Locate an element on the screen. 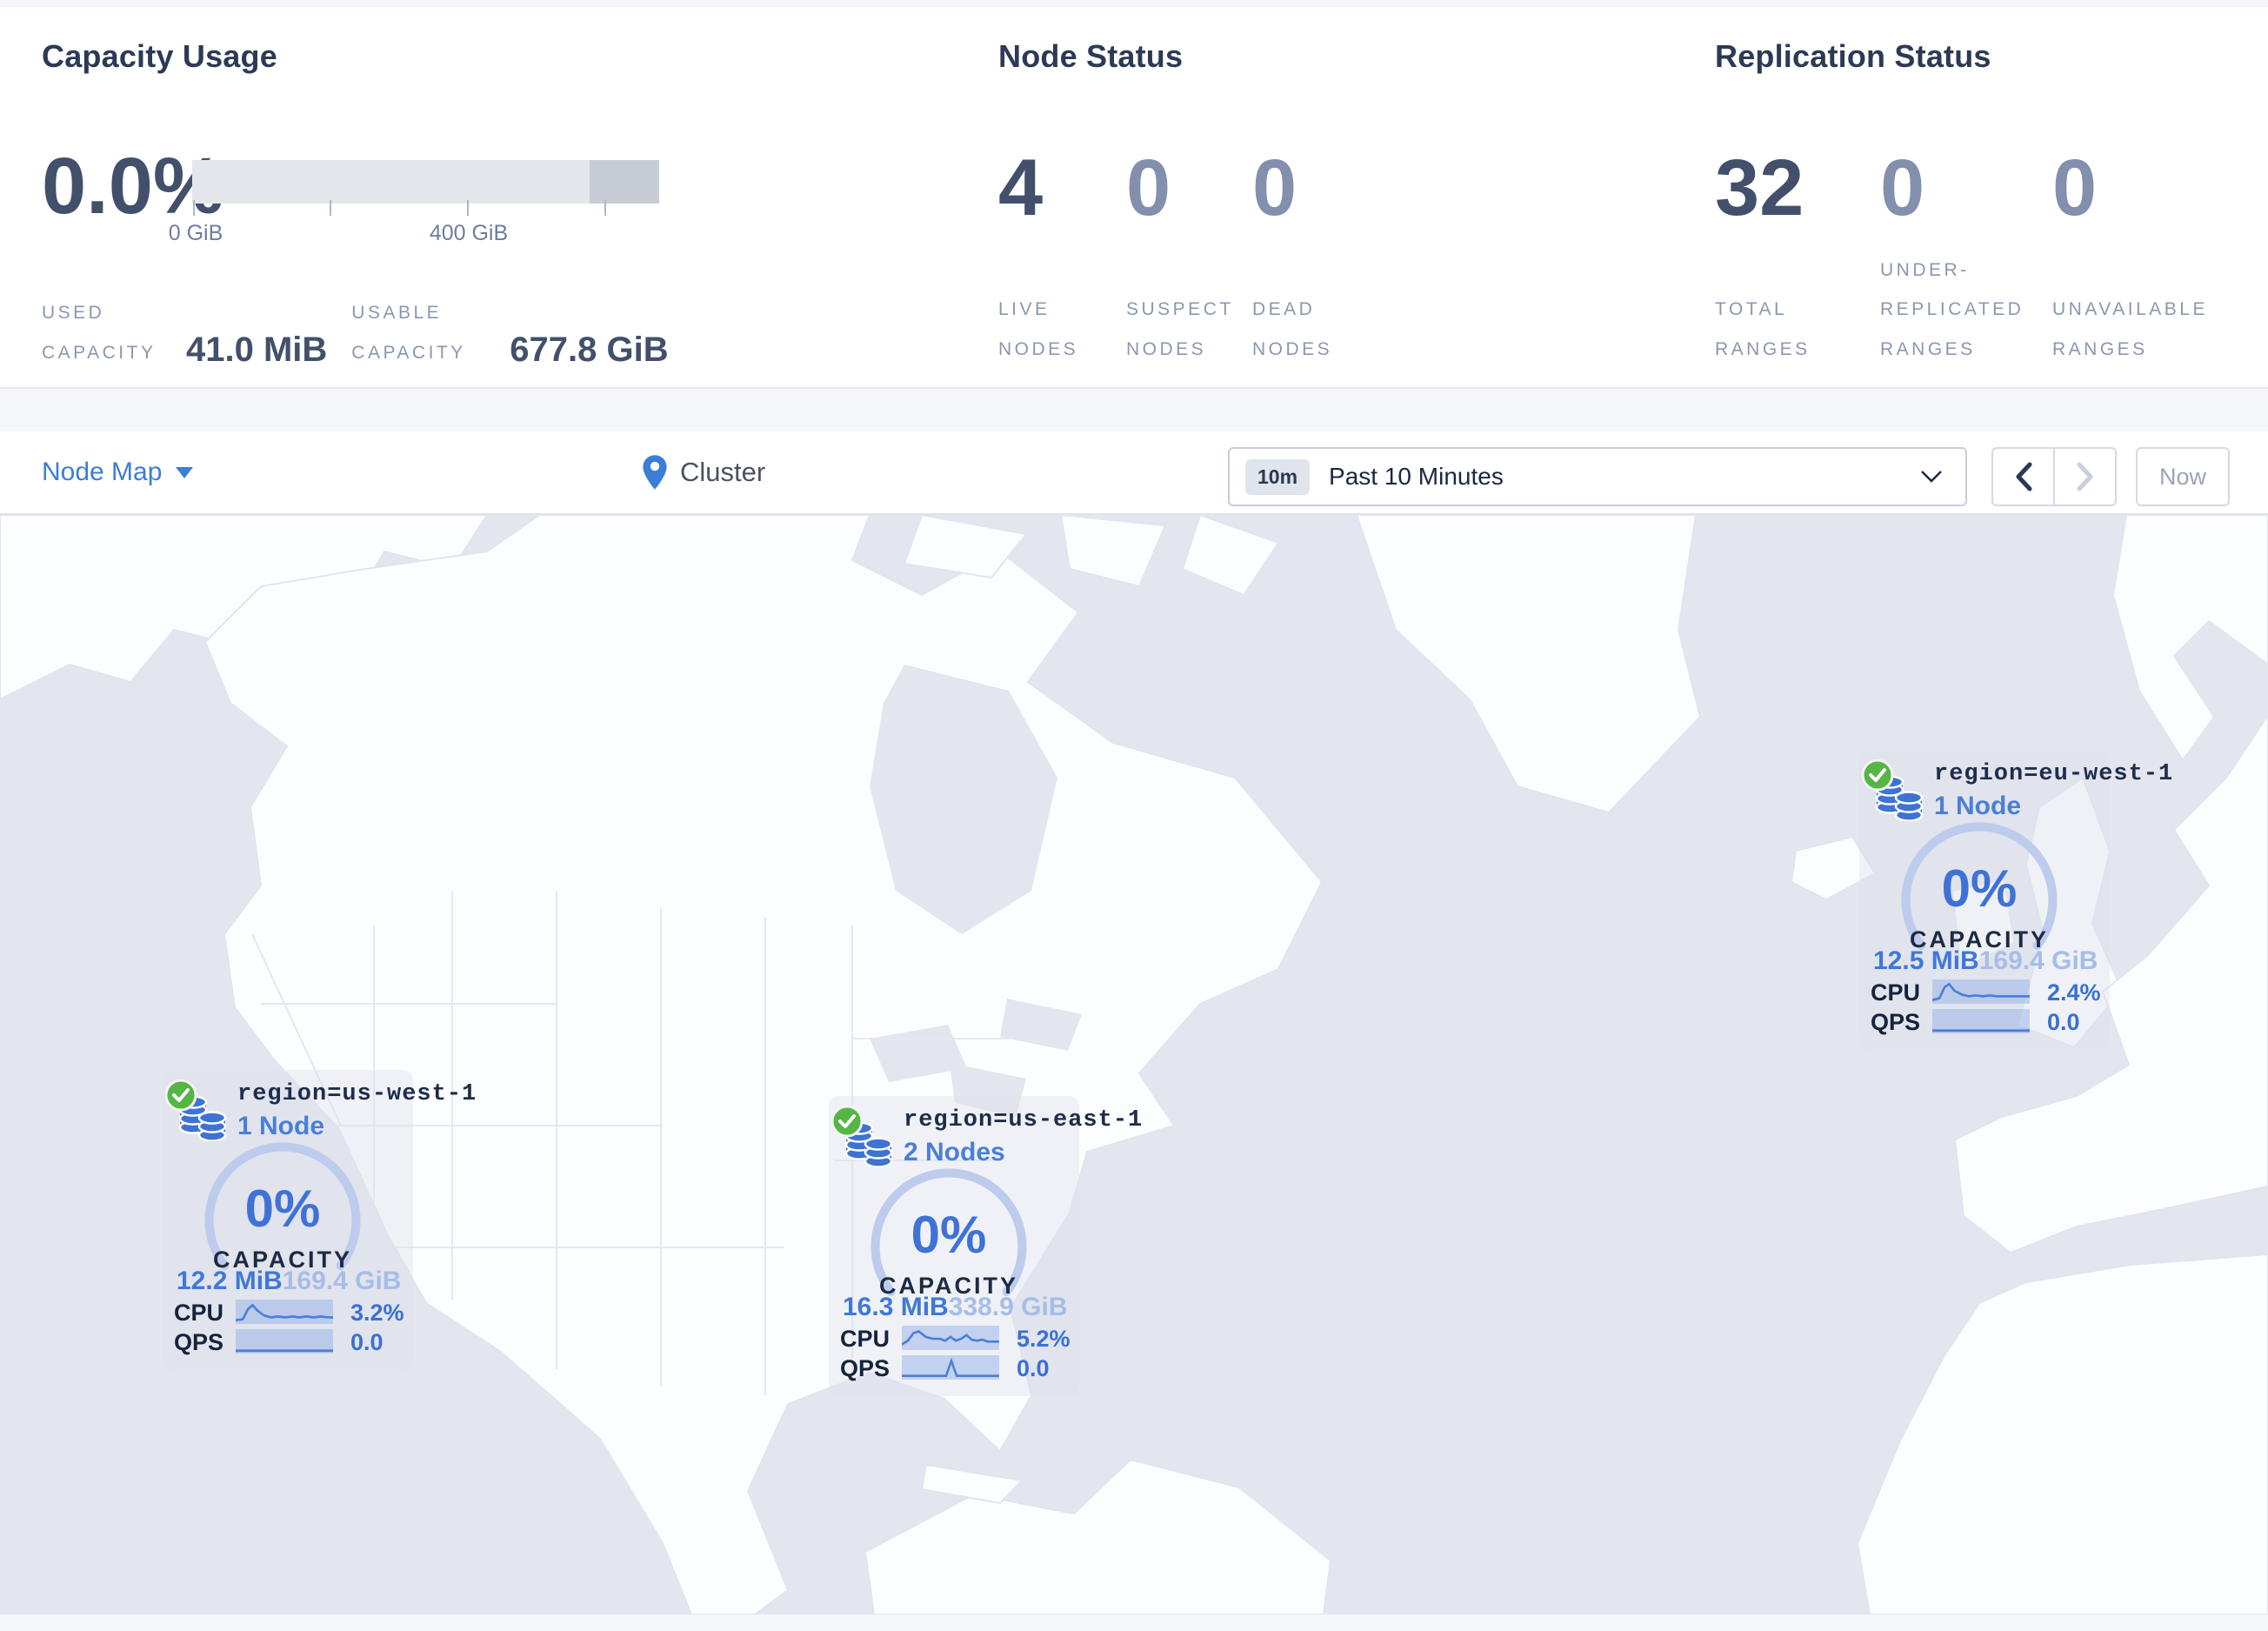  map-toolbar: Node Map Cluster 10m Past 10 Minutes is located at coordinates (1134, 473).